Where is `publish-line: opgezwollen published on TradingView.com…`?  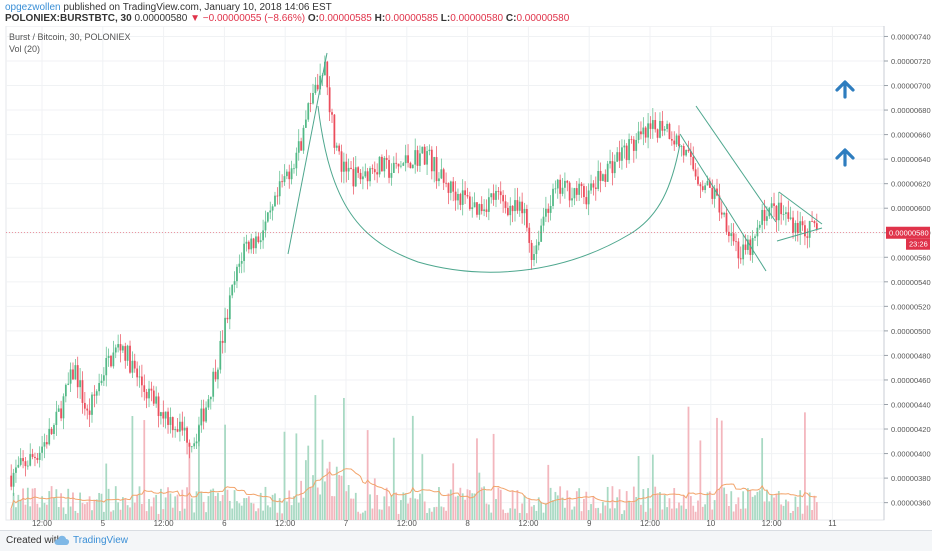
publish-line: opgezwollen published on TradingView.com… is located at coordinates (168, 7).